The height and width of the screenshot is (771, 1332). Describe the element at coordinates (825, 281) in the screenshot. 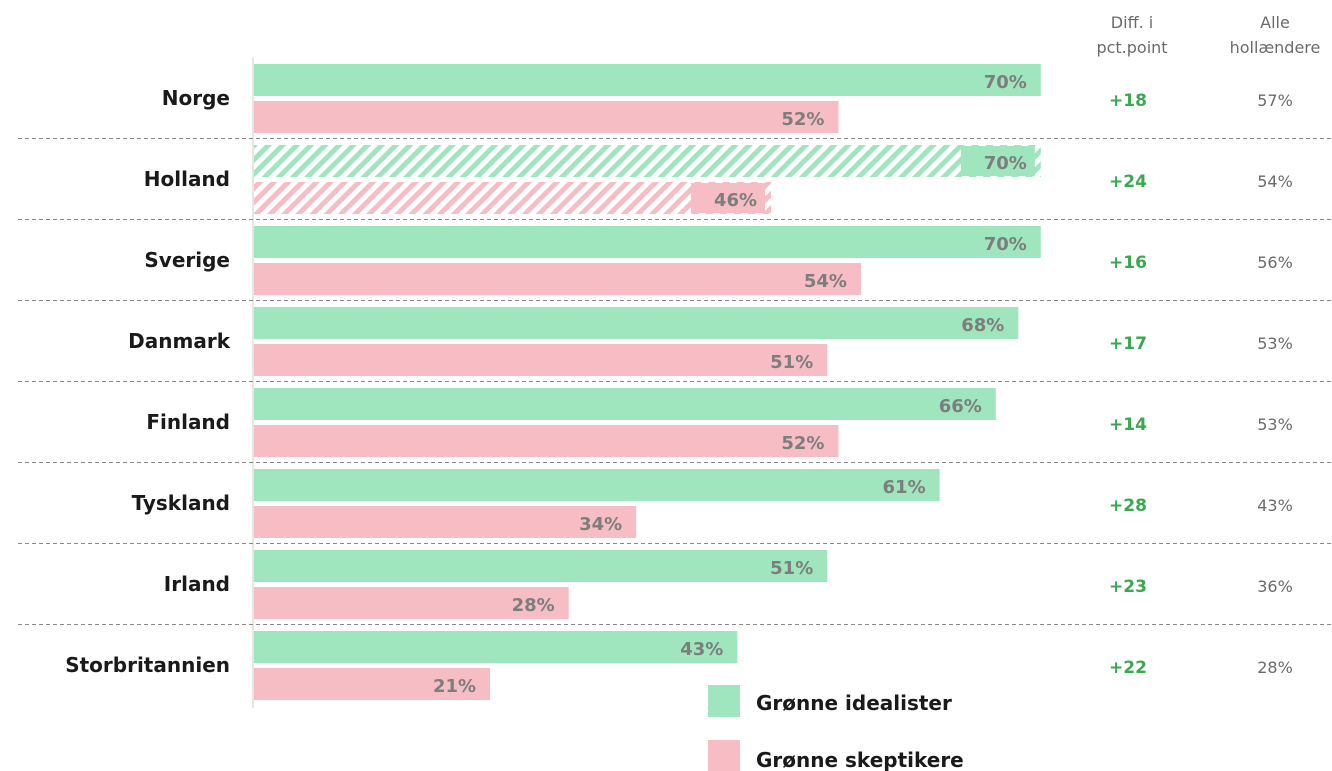

I see `value-label-pink-sverige: 54%` at that location.